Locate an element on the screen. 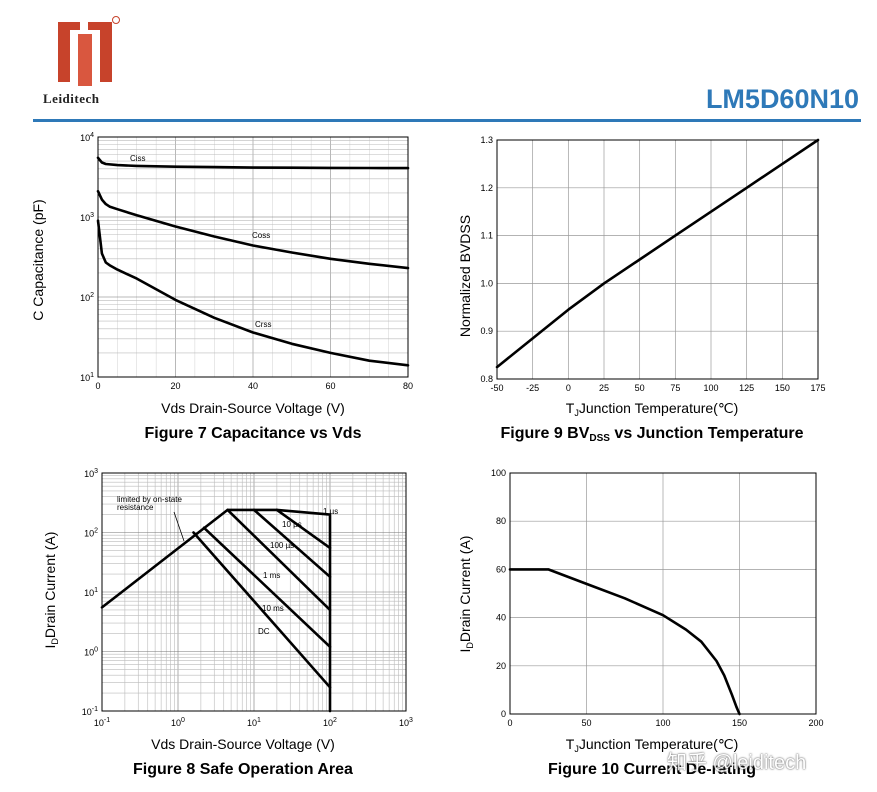 This screenshot has height=792, width=877. fig7-grid is located at coordinates (253, 257).